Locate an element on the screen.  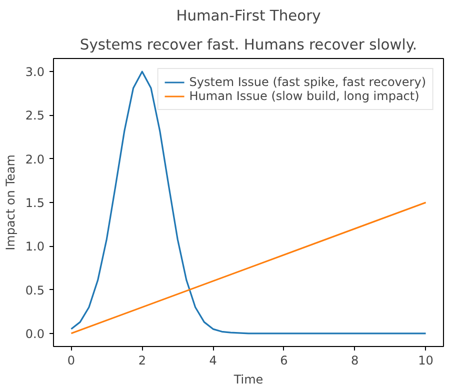
x-tick-label: 2 is located at coordinates (142, 361).